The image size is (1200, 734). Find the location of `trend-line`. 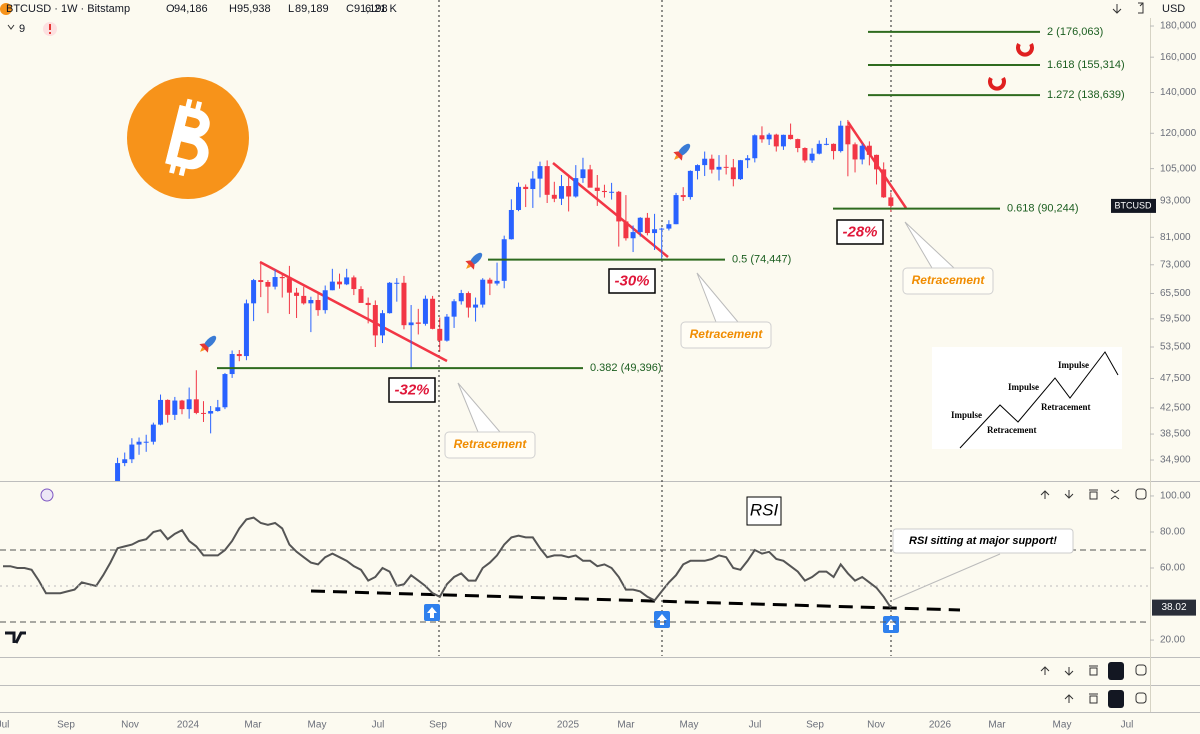

trend-line is located at coordinates (610, 210).